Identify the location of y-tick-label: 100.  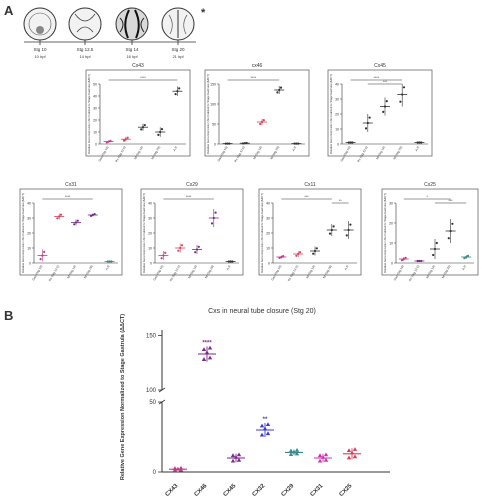
(151, 391).